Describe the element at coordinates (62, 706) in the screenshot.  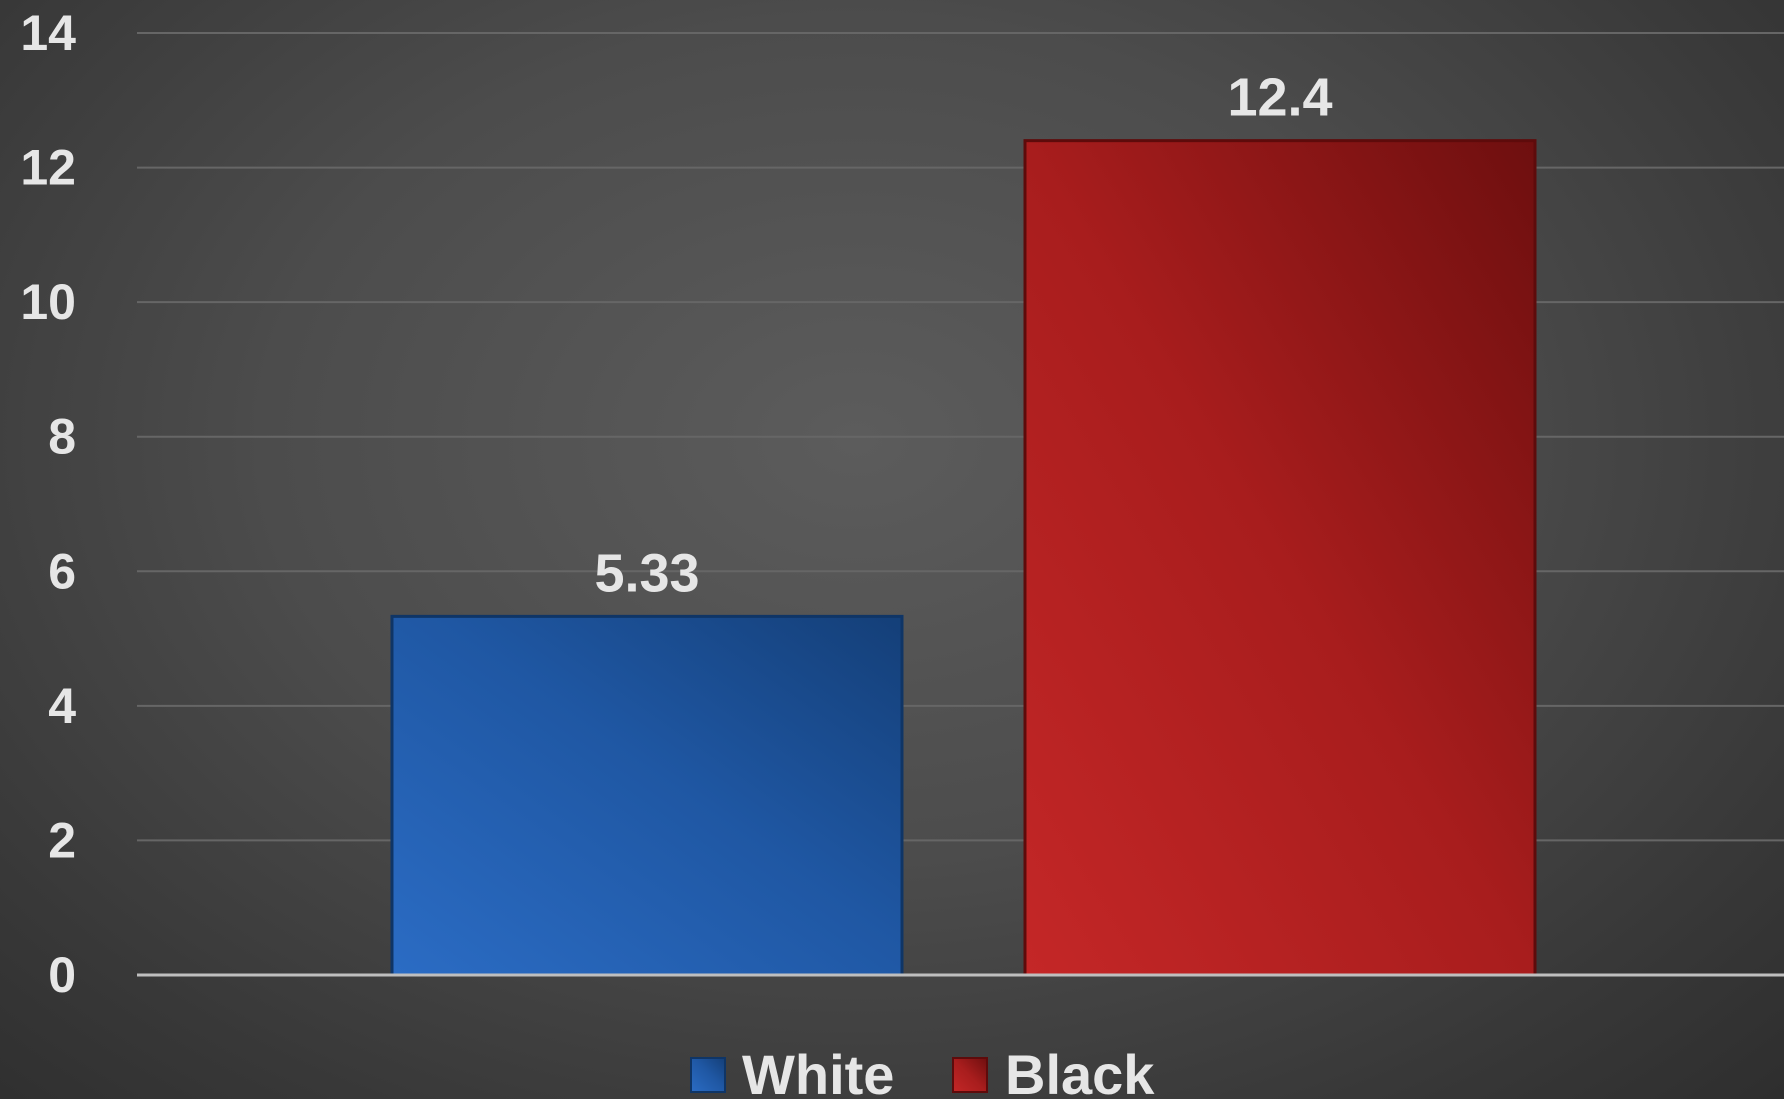
I see `y-tick-label: 4` at that location.